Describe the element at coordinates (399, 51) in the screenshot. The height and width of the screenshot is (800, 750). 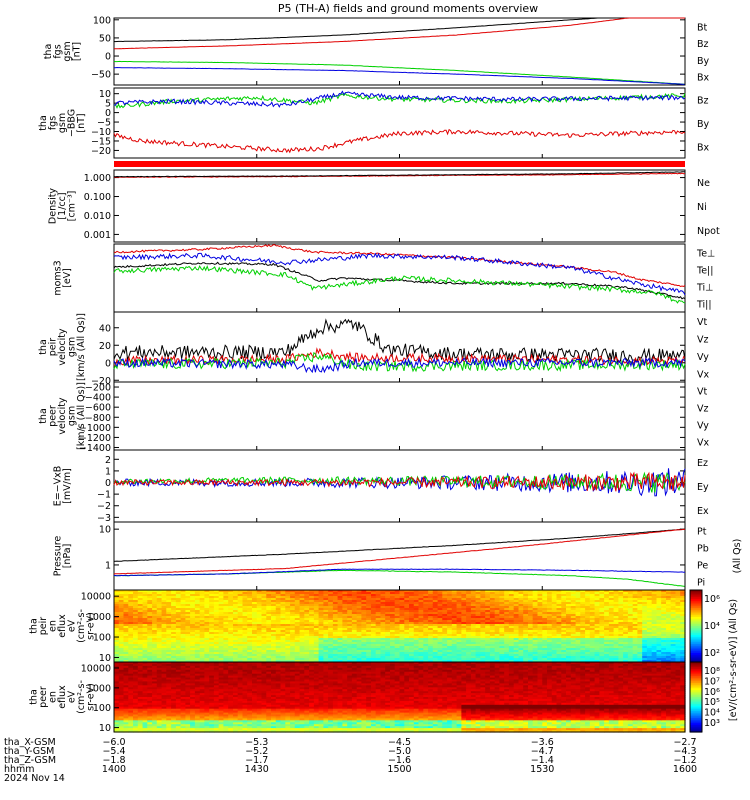
I see `panel-1-frame` at that location.